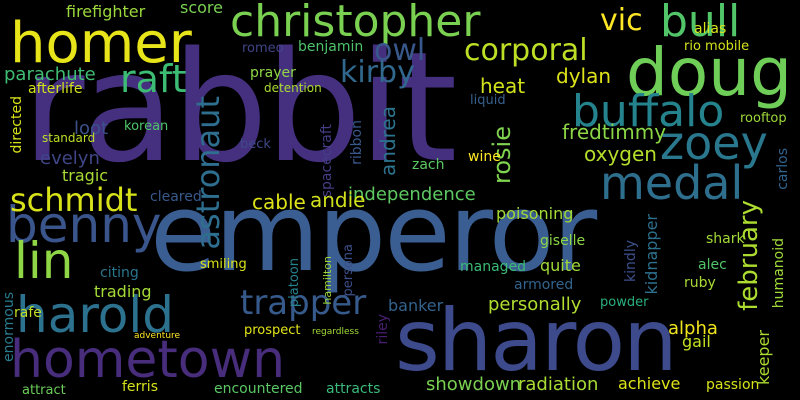 Image resolution: width=800 pixels, height=400 pixels. Describe the element at coordinates (526, 50) in the screenshot. I see `word-corporal: corporal` at that location.